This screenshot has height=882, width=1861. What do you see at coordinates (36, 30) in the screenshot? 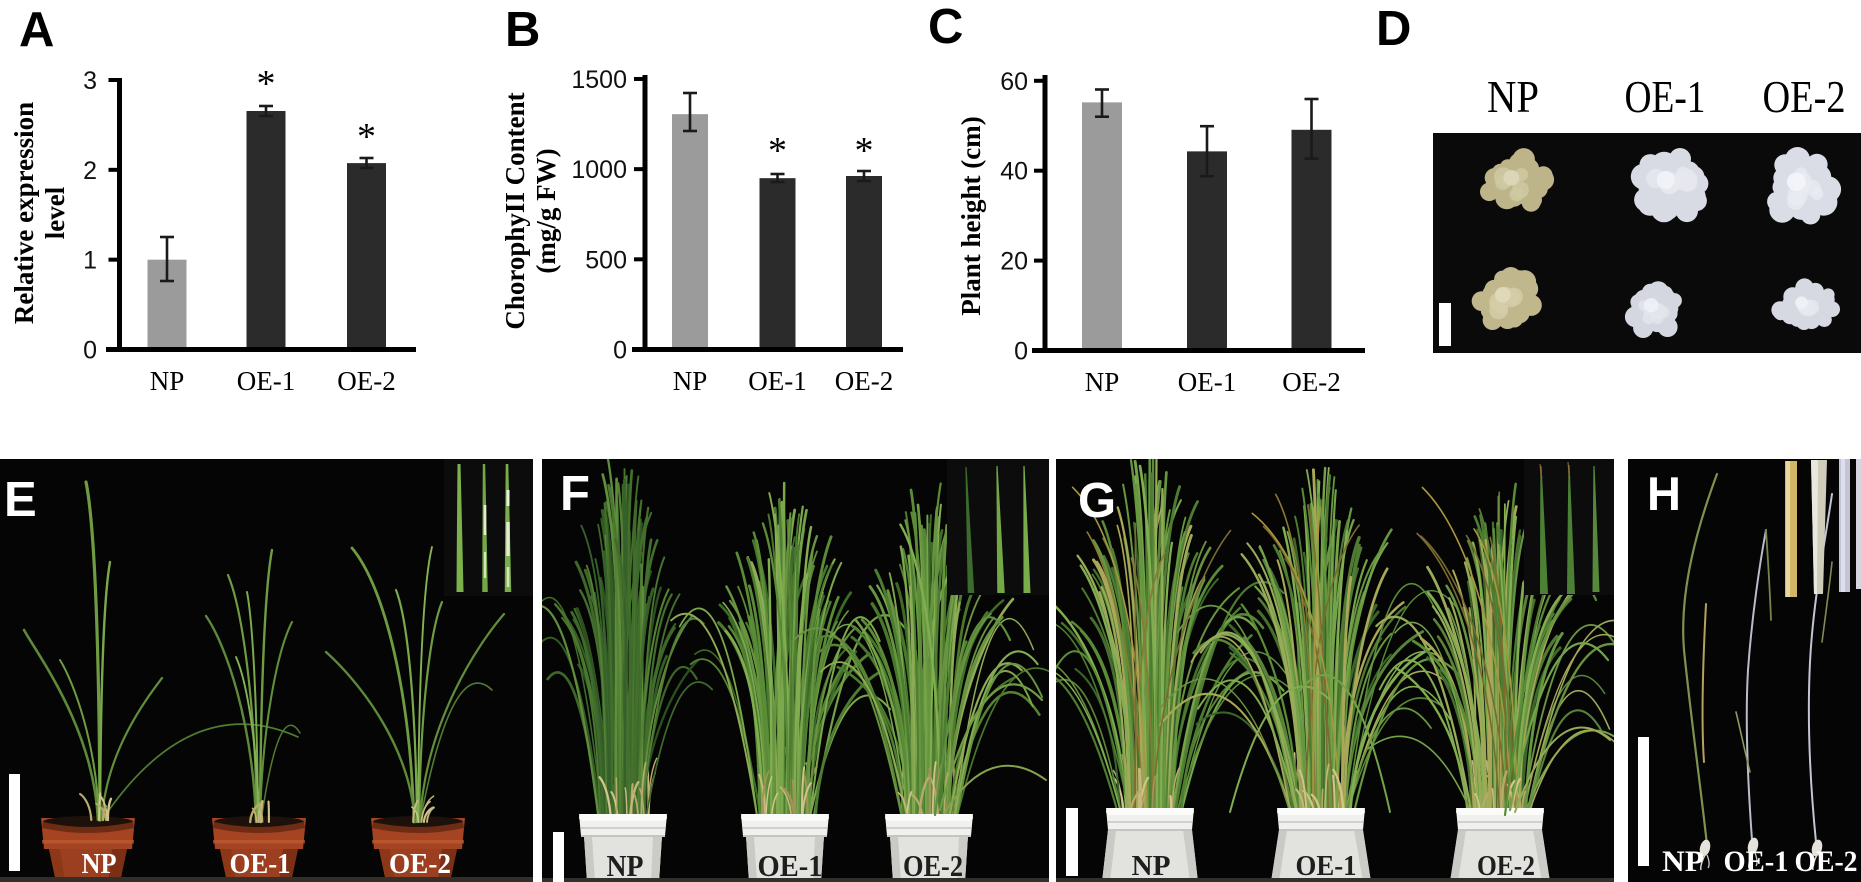
I see `svg-text: A` at bounding box center [36, 30].